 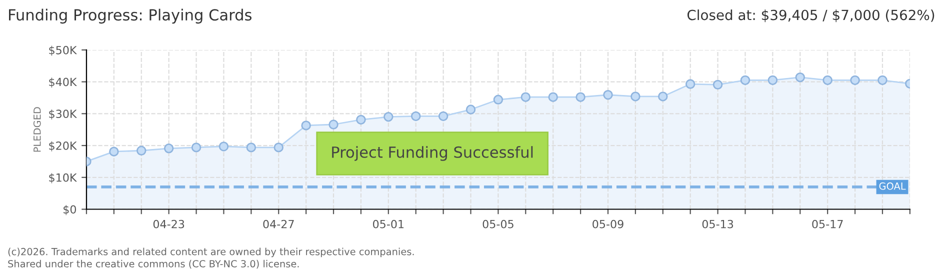 What do you see at coordinates (827, 224) in the screenshot?
I see `x-tick-label: 05-17` at bounding box center [827, 224].